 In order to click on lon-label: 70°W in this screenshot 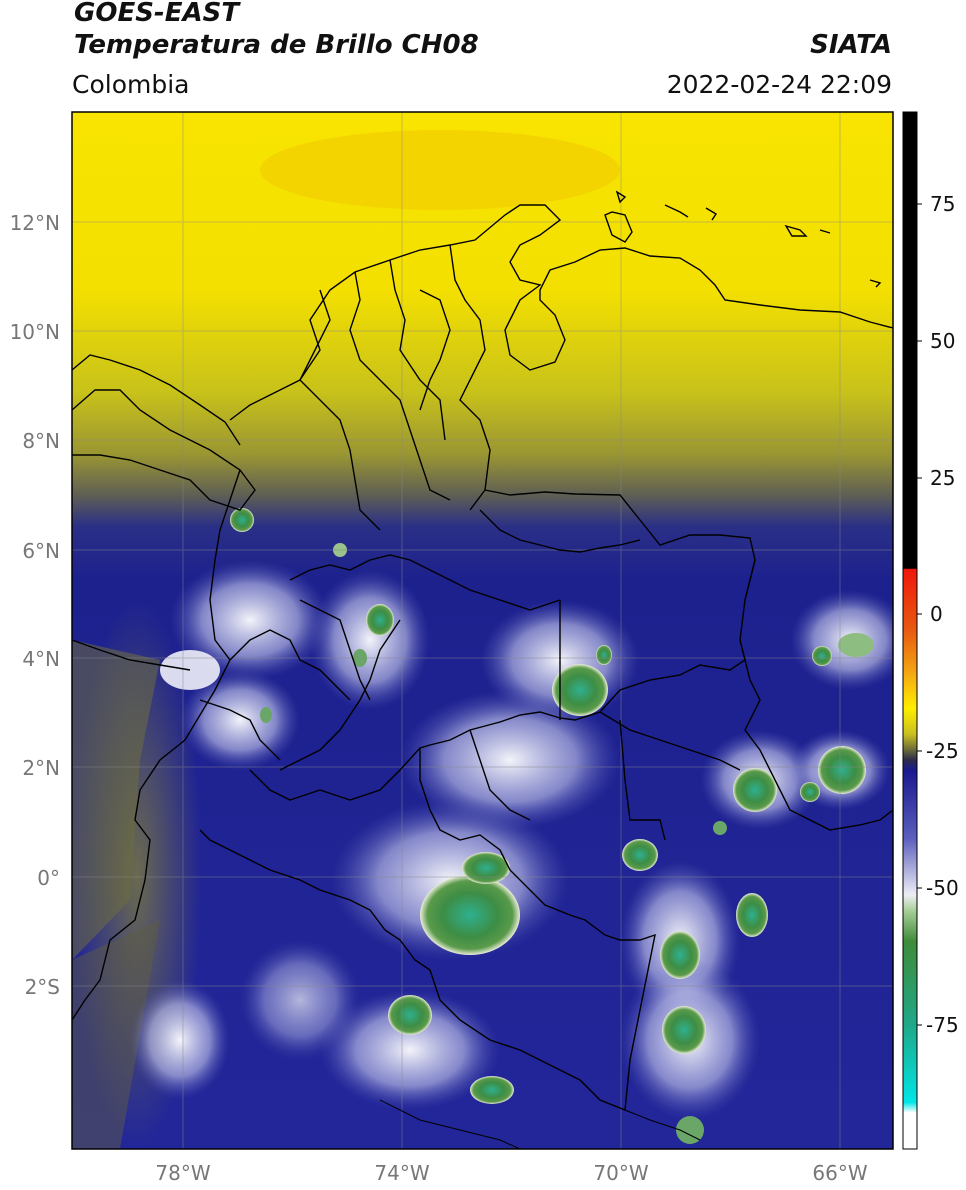, I will do `click(620, 1173)`.